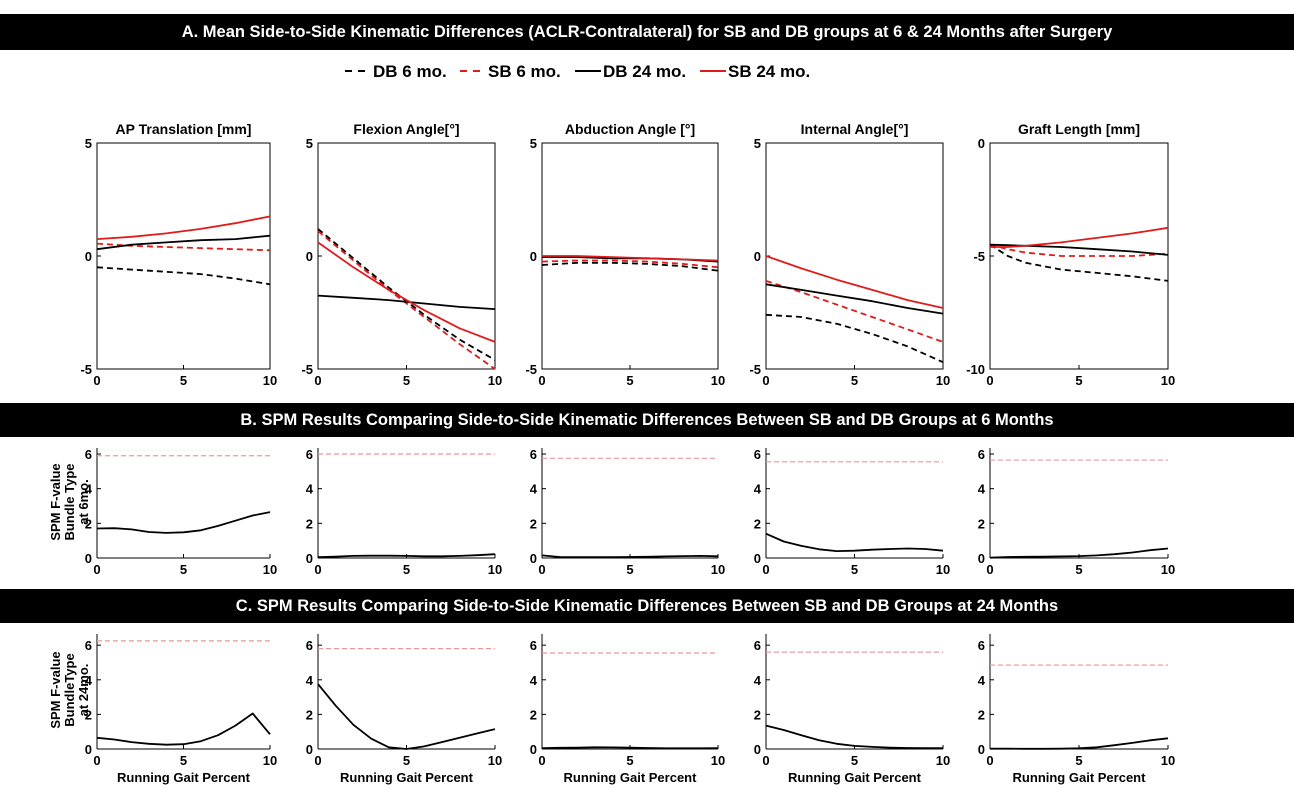  I want to click on subplot-a-5: Graft Length [mm] -10 -5 0 0 5 10, so click(1070, 254).